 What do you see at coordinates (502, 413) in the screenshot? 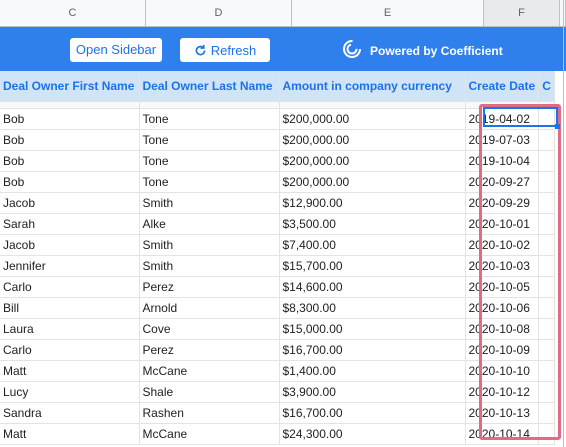
I see `cell-create-date: 2020-10-13` at bounding box center [502, 413].